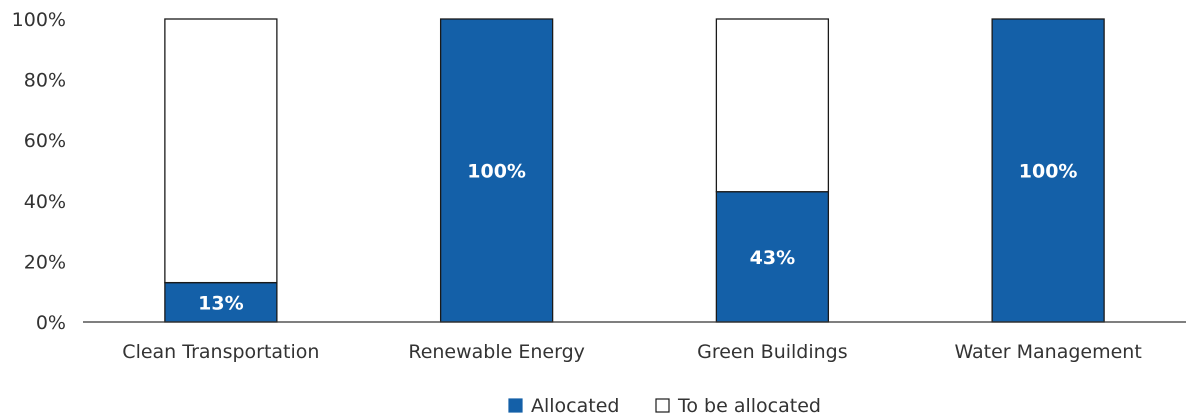 The width and height of the screenshot is (1191, 417). What do you see at coordinates (772, 352) in the screenshot?
I see `category-label: Green Buildings` at bounding box center [772, 352].